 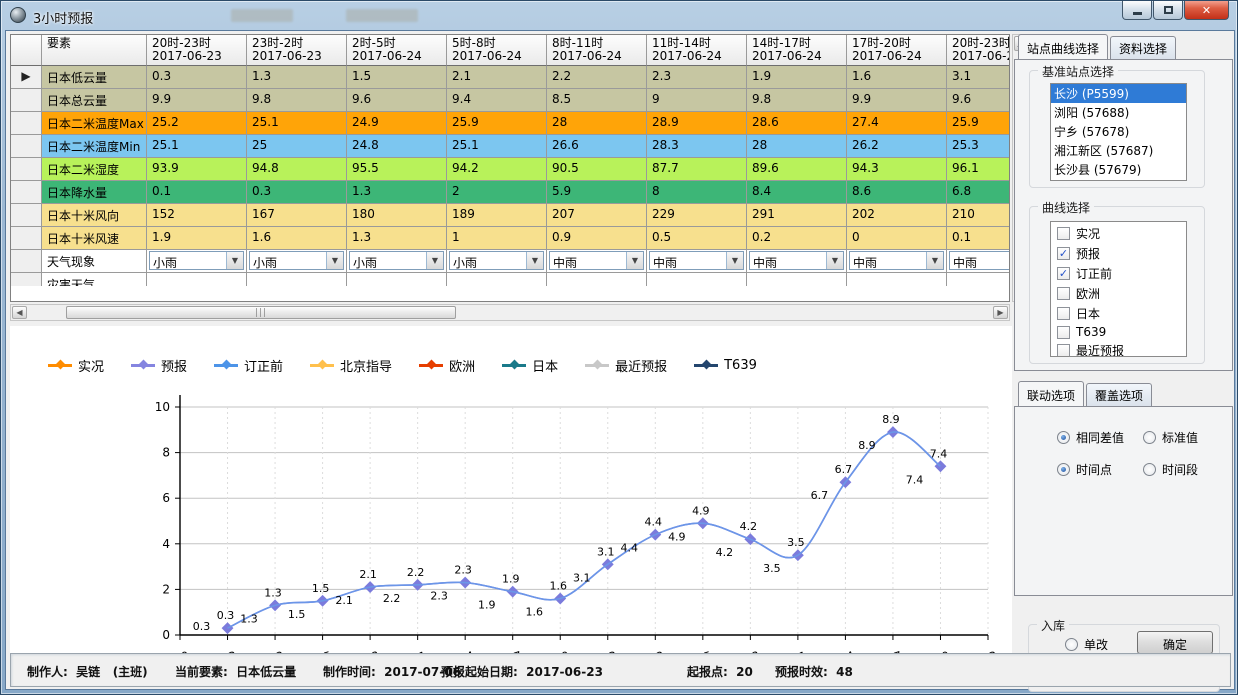 I want to click on station-list-item: 浏阳 (57688), so click(x=1092, y=113).